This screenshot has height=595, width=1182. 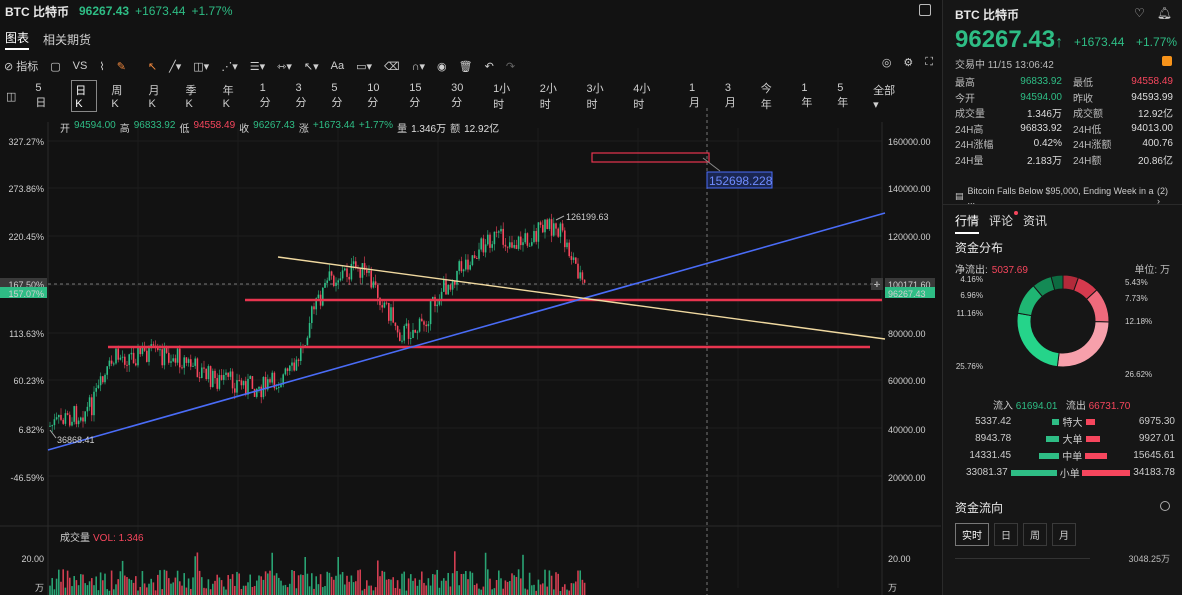 What do you see at coordinates (807, 95) in the screenshot?
I see `range-1y: 1年` at bounding box center [807, 95].